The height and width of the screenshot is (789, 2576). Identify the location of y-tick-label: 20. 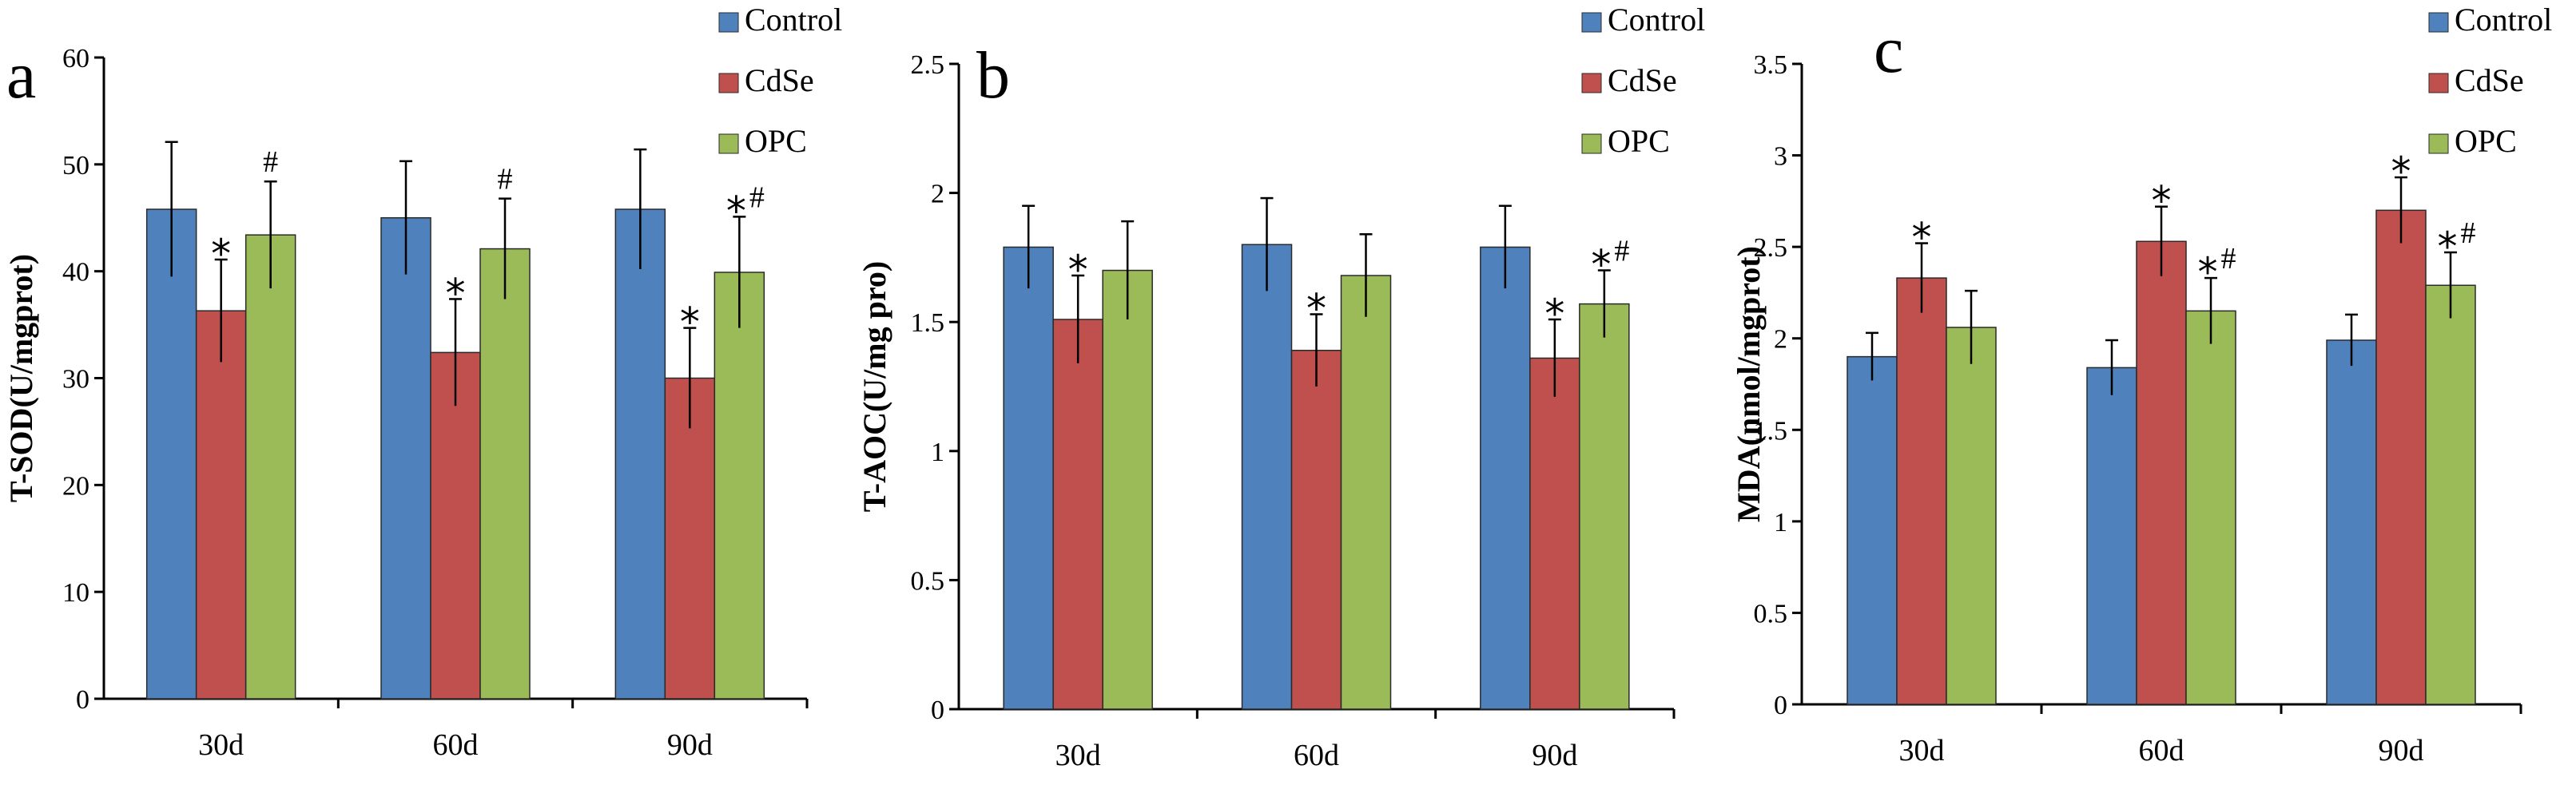
(75, 486).